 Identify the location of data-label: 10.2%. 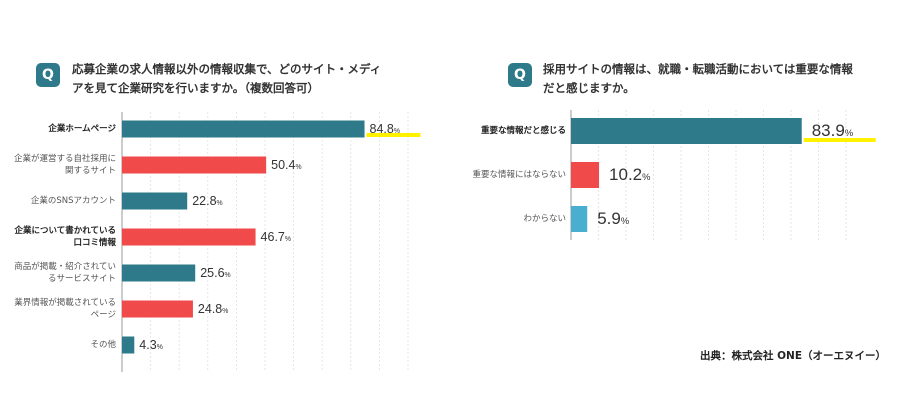
(629, 175).